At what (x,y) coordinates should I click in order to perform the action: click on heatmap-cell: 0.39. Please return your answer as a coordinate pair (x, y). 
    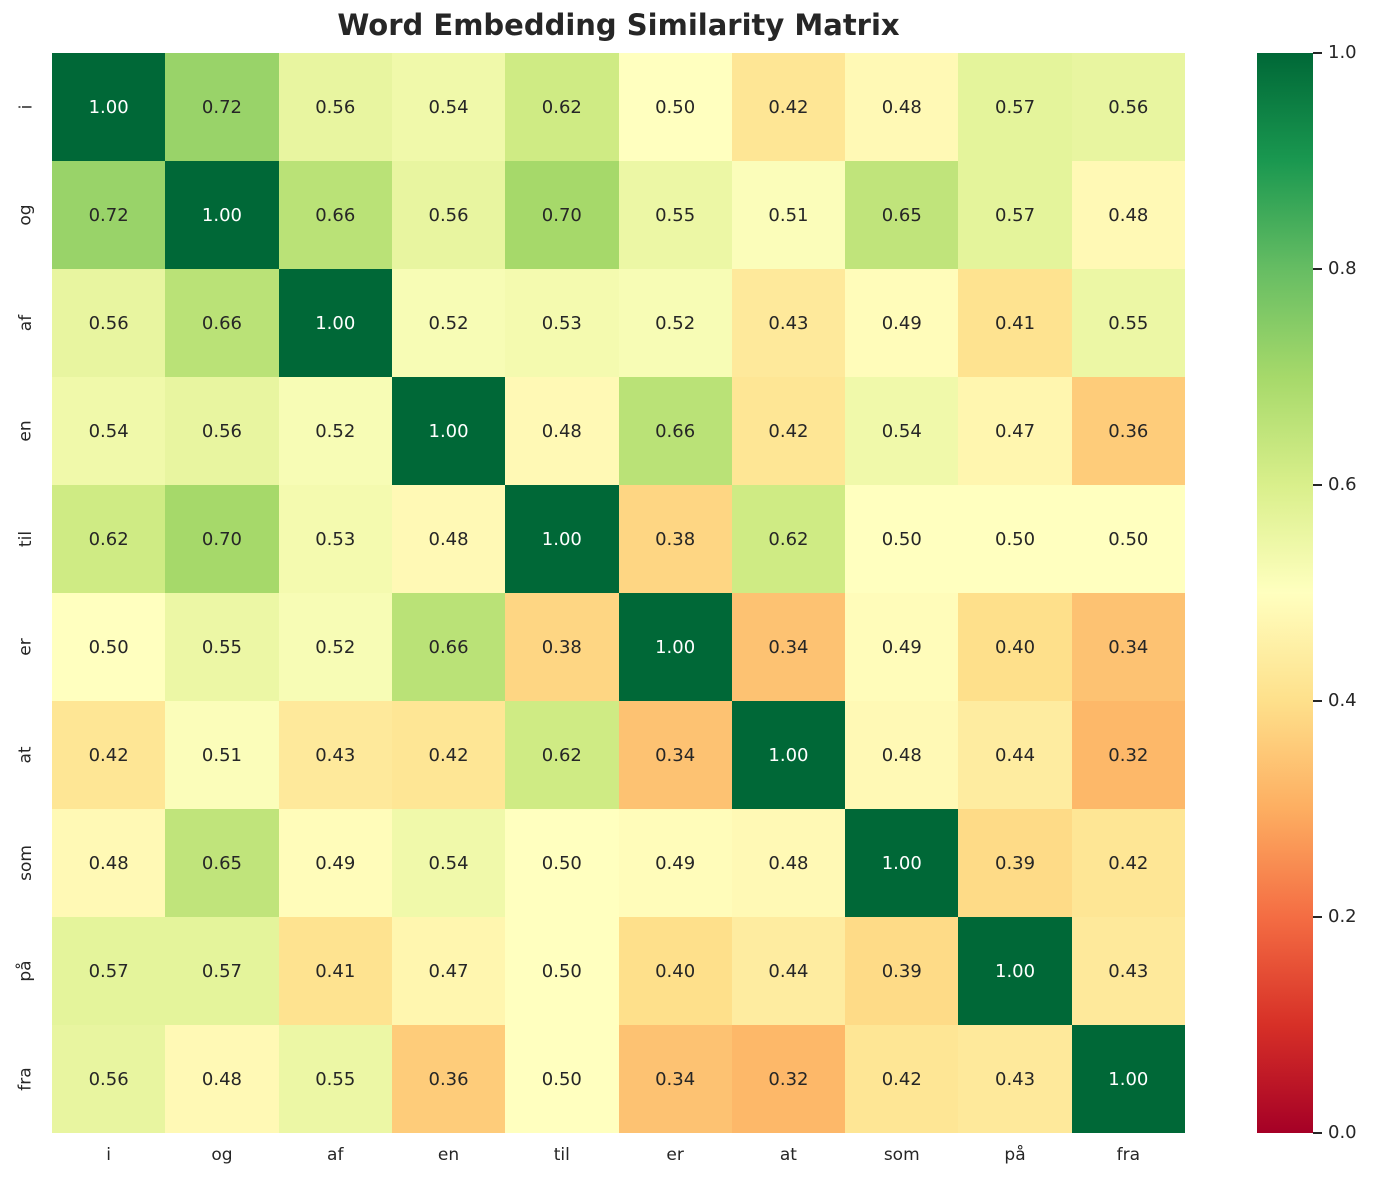
    Looking at the image, I should click on (1015, 863).